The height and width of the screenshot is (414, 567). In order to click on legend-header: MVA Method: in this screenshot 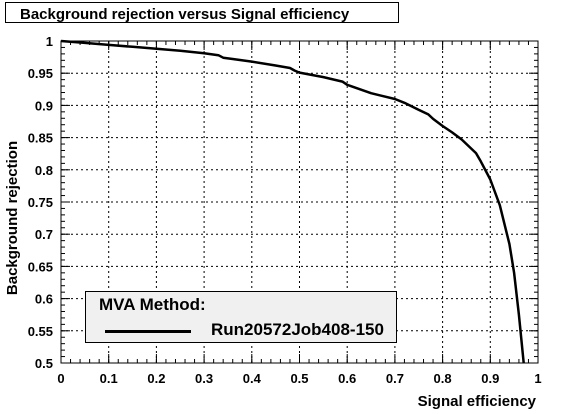, I will do `click(152, 304)`.